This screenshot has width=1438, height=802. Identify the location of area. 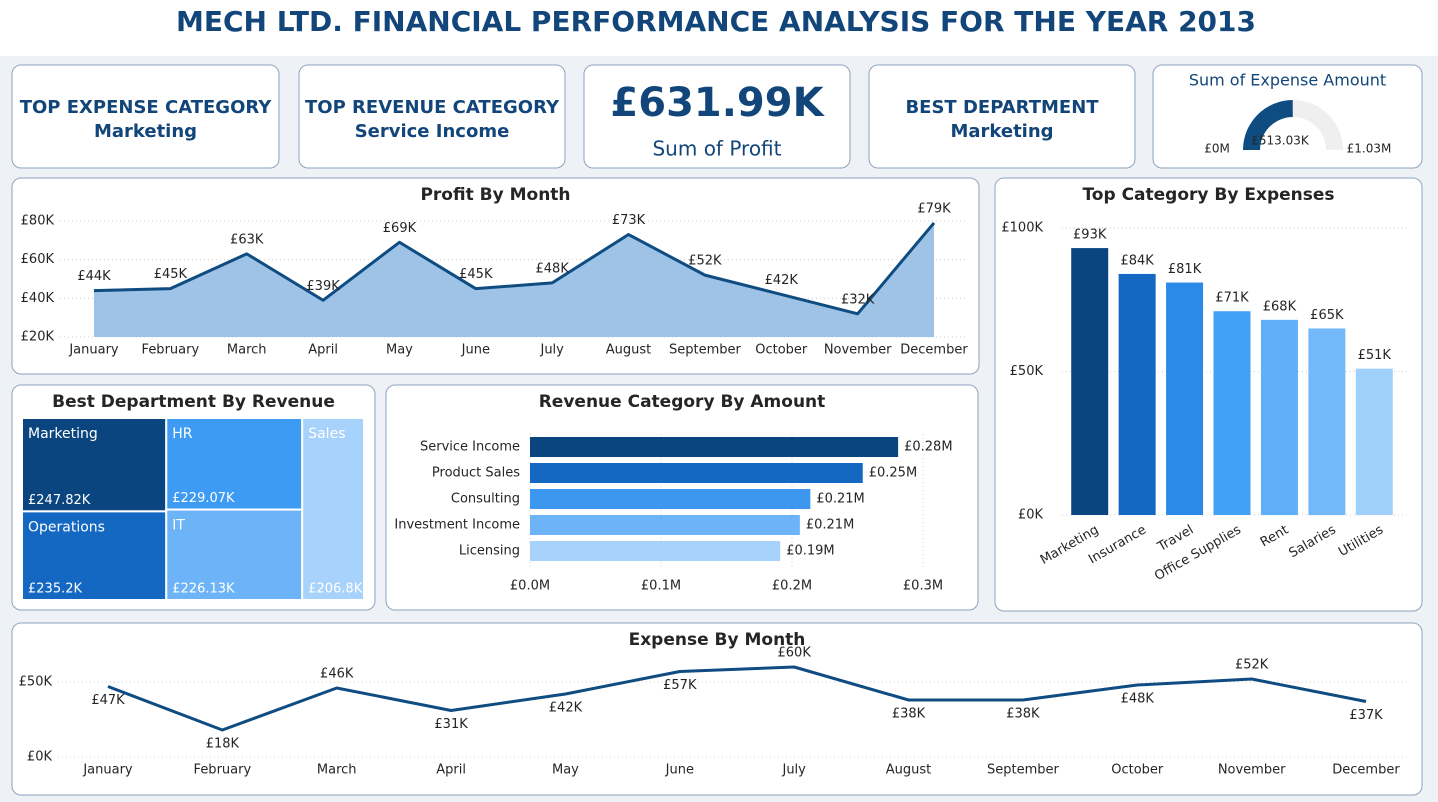
(514, 279).